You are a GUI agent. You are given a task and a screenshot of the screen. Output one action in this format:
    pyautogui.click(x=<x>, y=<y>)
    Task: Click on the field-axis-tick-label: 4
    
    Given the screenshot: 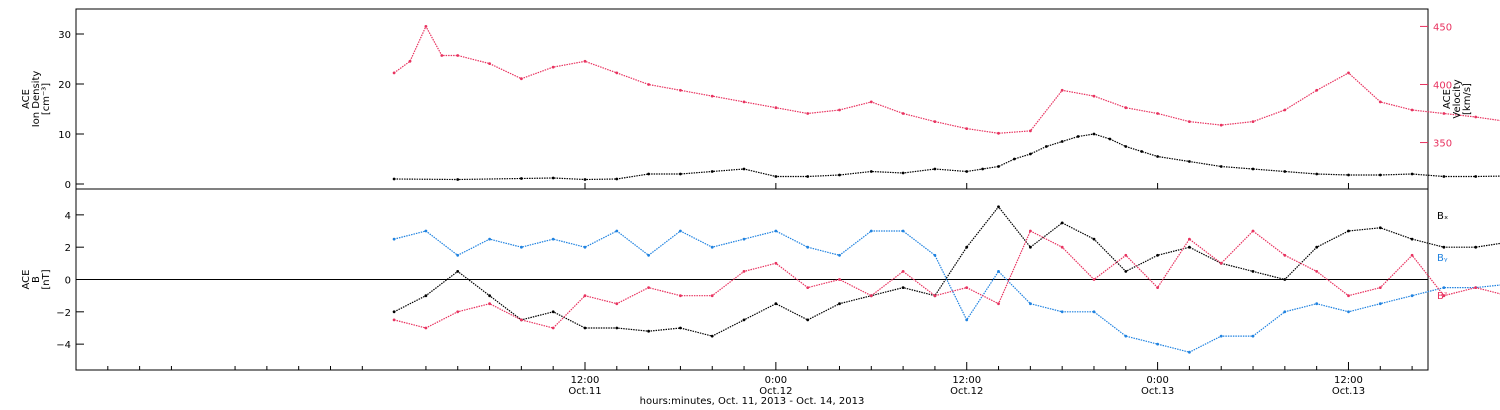 What is the action you would take?
    pyautogui.click(x=68, y=216)
    